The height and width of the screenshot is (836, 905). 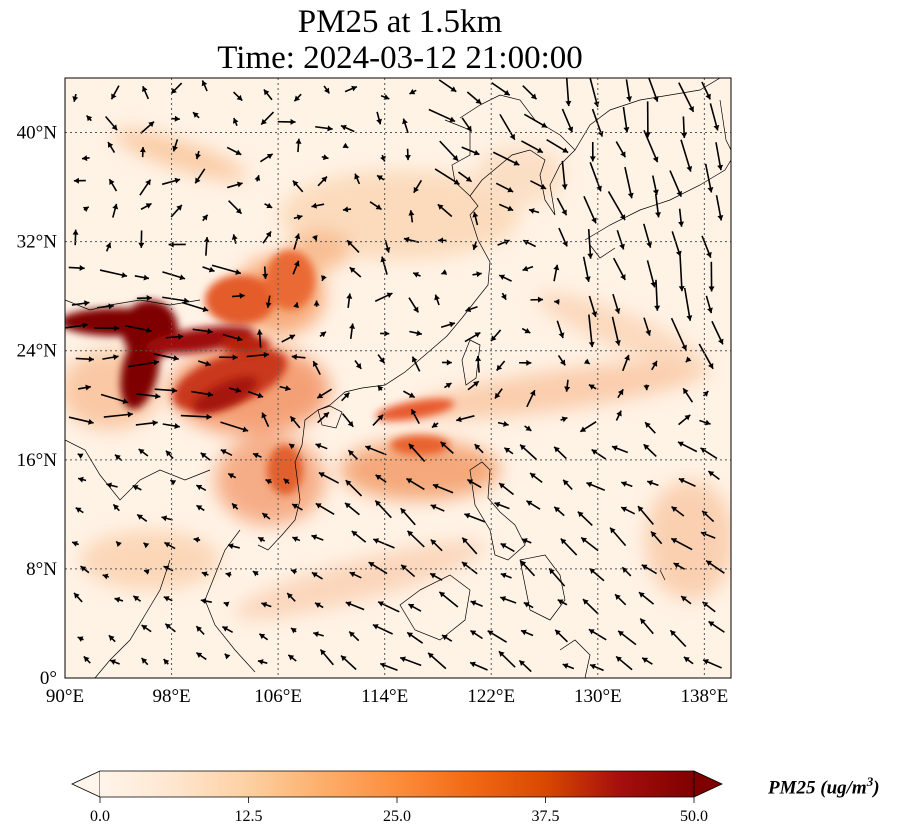 What do you see at coordinates (397, 797) in the screenshot?
I see `colorbar: 0.0 12.5 25.0 37.5 50.0` at bounding box center [397, 797].